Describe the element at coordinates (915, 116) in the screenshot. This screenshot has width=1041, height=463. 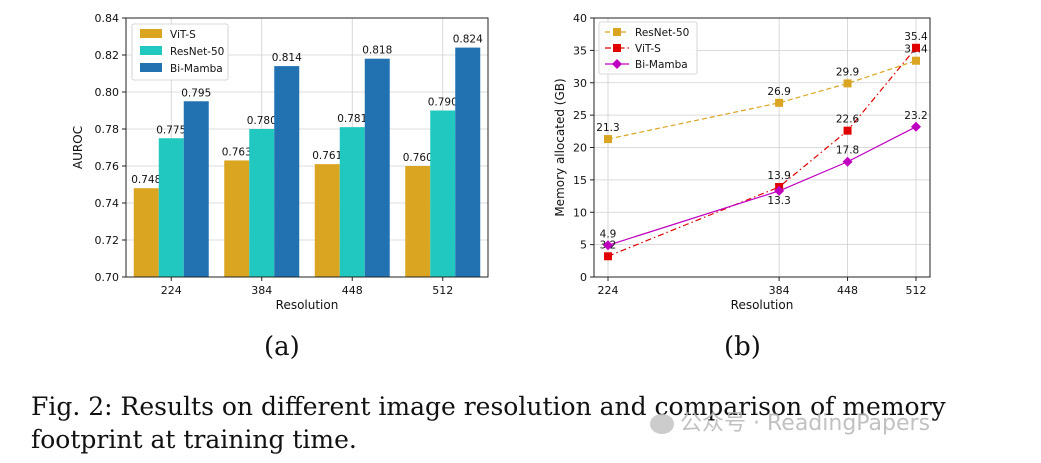
I see `point-value-label: 23.2` at that location.